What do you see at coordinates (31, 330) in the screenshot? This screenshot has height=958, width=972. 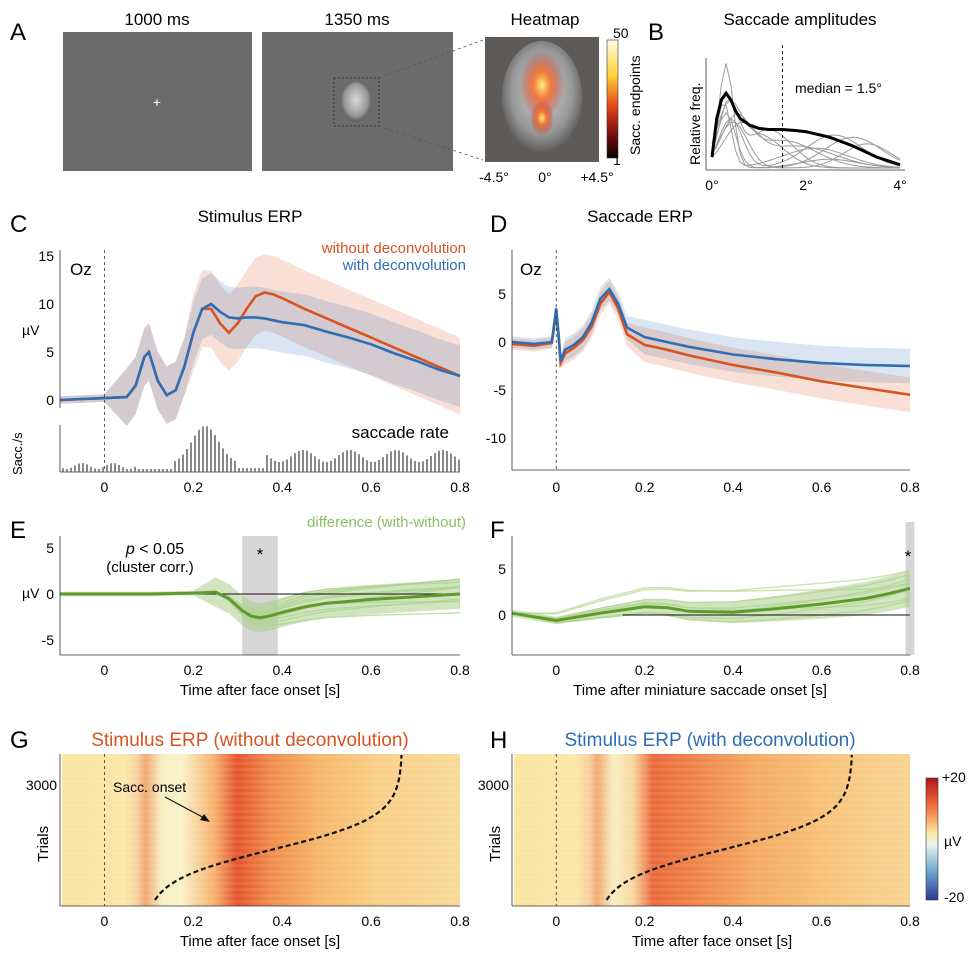 I see `panel-c-ylabel: µV` at bounding box center [31, 330].